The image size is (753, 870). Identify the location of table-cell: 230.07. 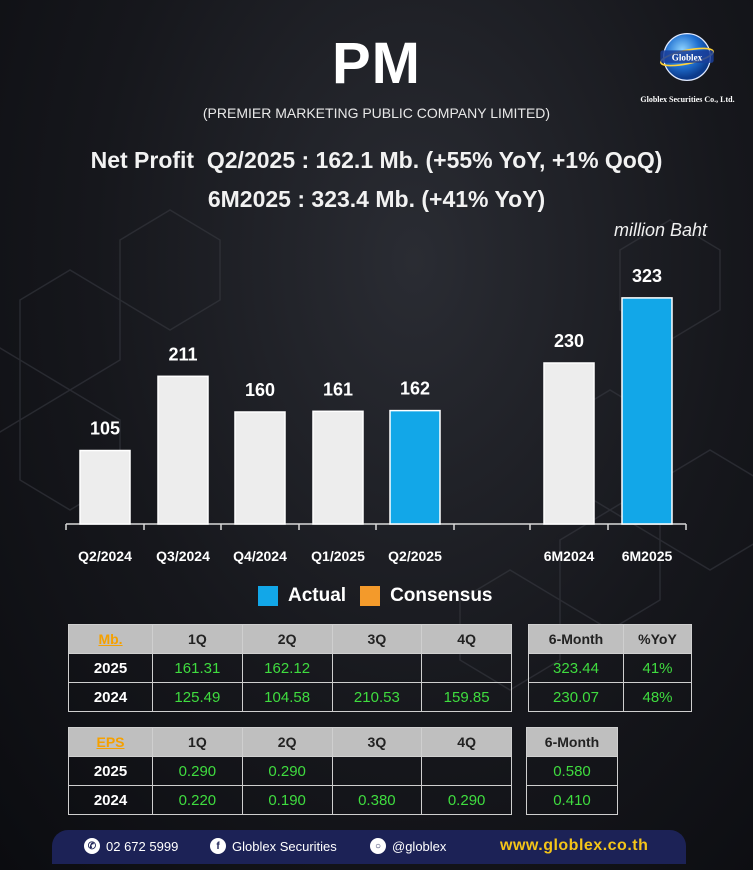
(576, 697).